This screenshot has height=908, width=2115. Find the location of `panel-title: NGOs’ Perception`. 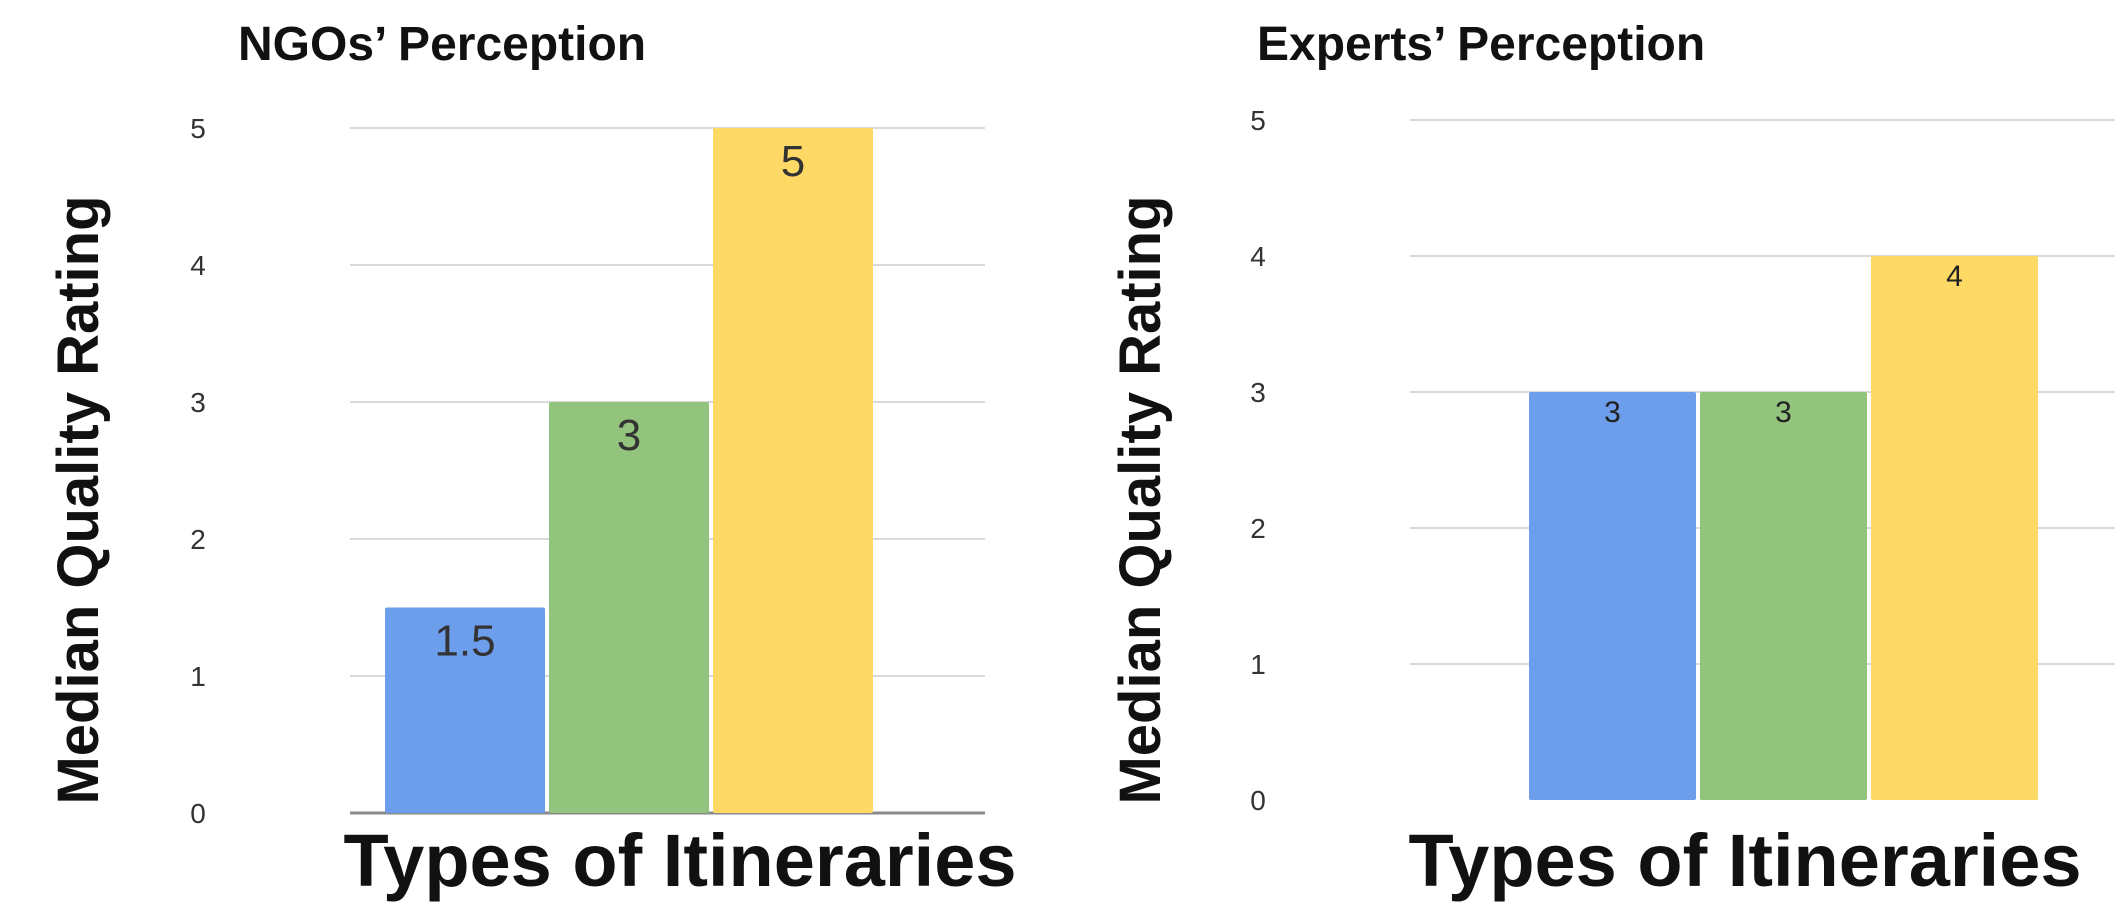

panel-title: NGOs’ Perception is located at coordinates (442, 44).